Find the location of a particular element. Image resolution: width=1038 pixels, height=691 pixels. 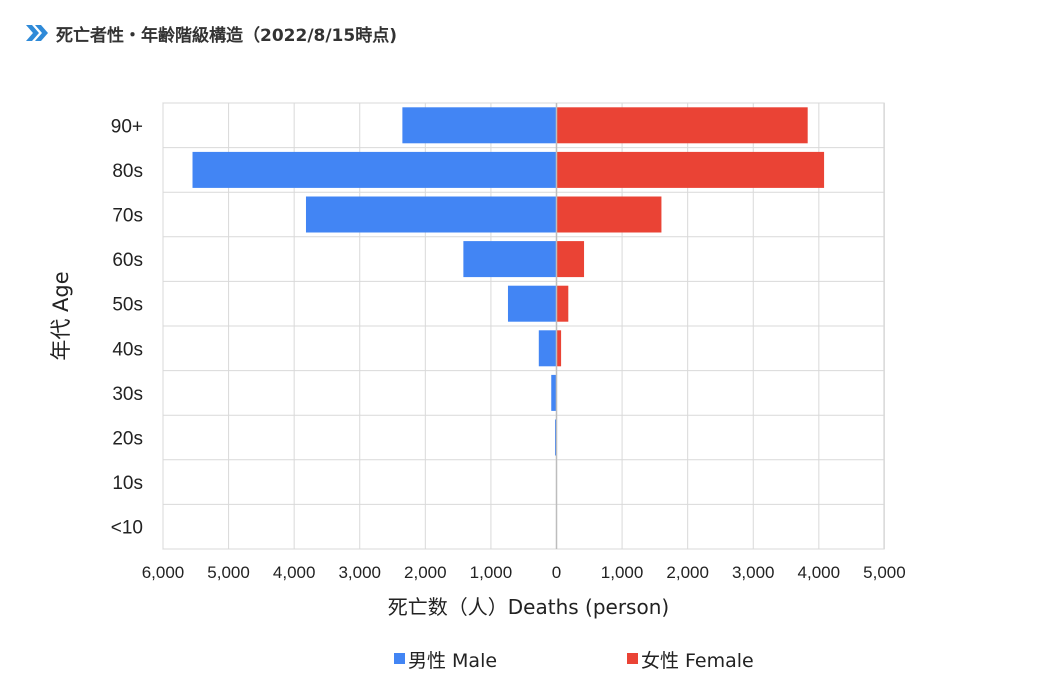

x-axis-title: 死亡数（人）Deaths (person) is located at coordinates (528, 607).